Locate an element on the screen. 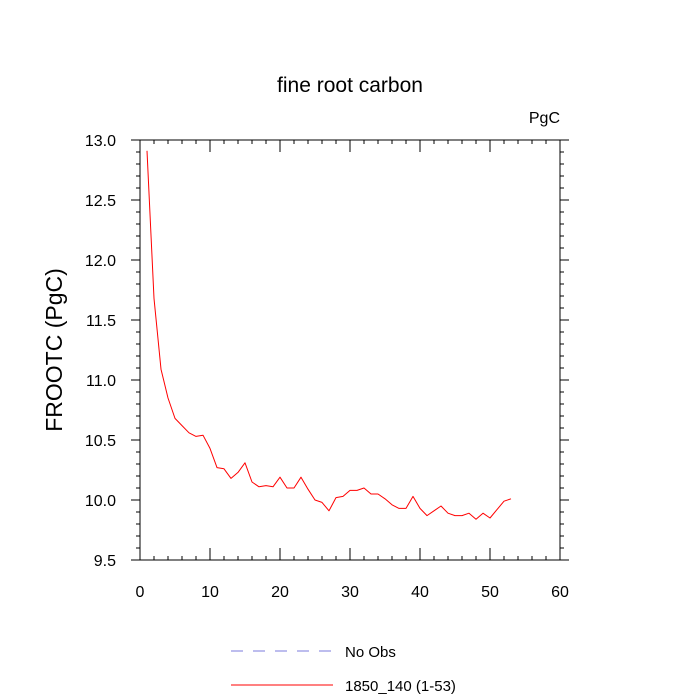  x-tick-label: 20 is located at coordinates (280, 592).